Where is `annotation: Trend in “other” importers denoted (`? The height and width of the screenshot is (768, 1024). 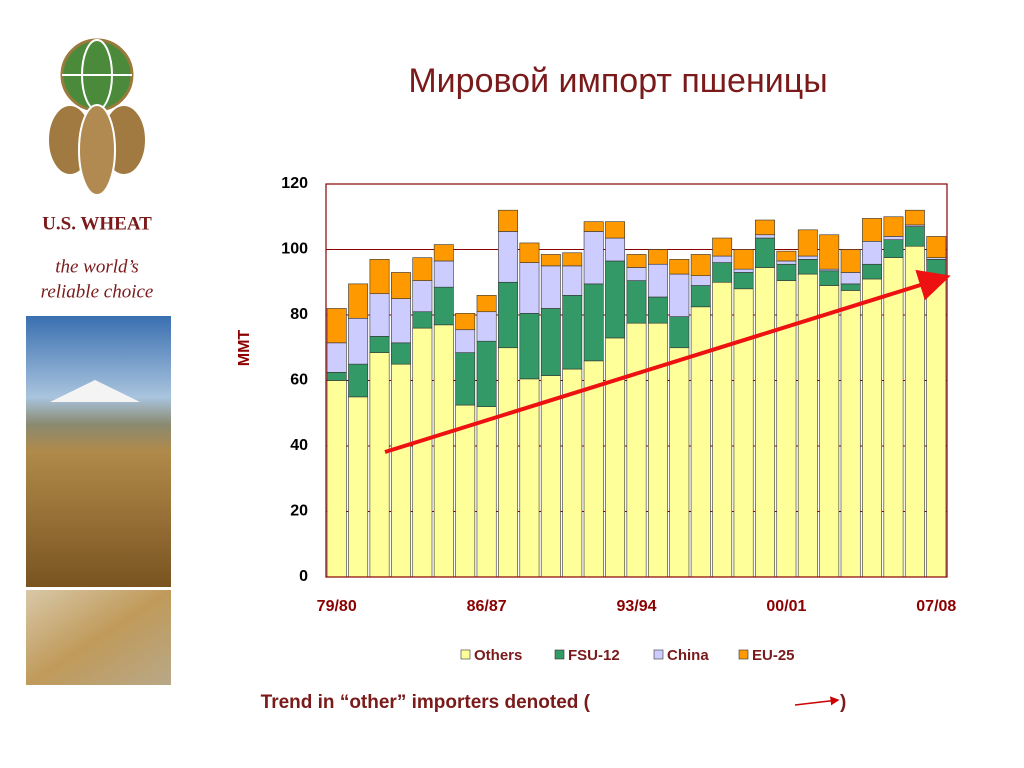 annotation: Trend in “other” importers denoted ( is located at coordinates (426, 702).